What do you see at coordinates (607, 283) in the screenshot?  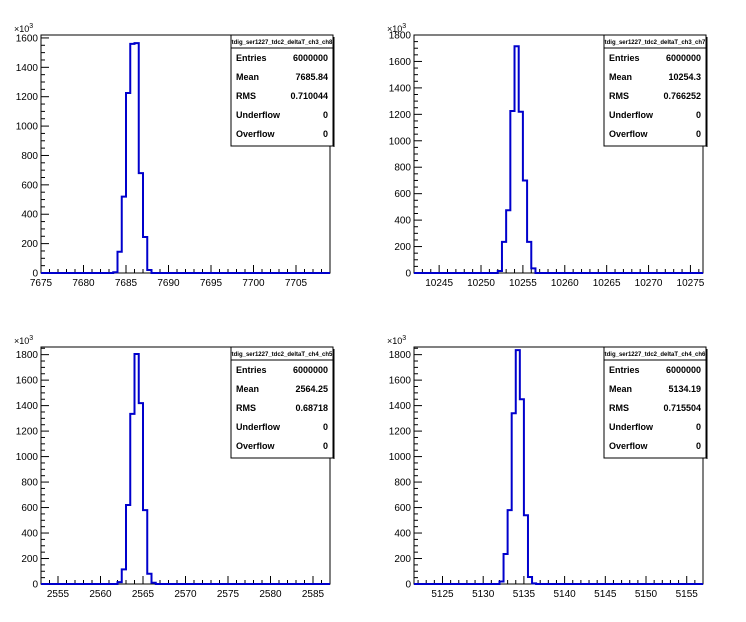 I see `x-tick-label: 10265` at bounding box center [607, 283].